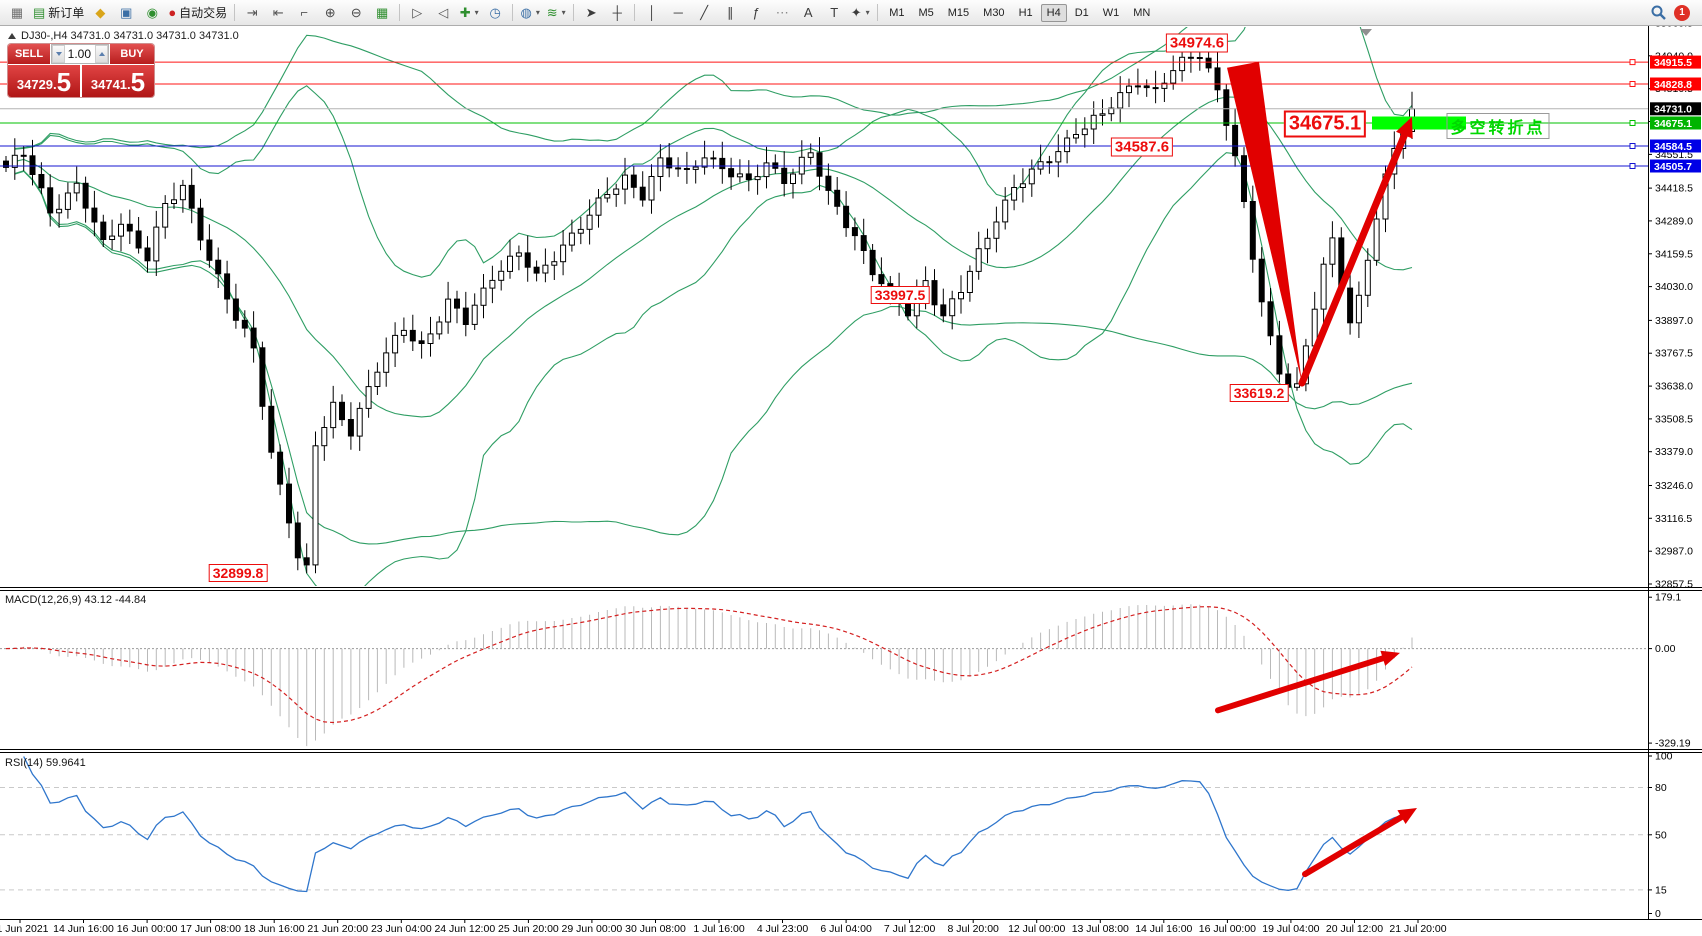 The width and height of the screenshot is (1702, 936). I want to click on up-trend-arrow, so click(1355, 251).